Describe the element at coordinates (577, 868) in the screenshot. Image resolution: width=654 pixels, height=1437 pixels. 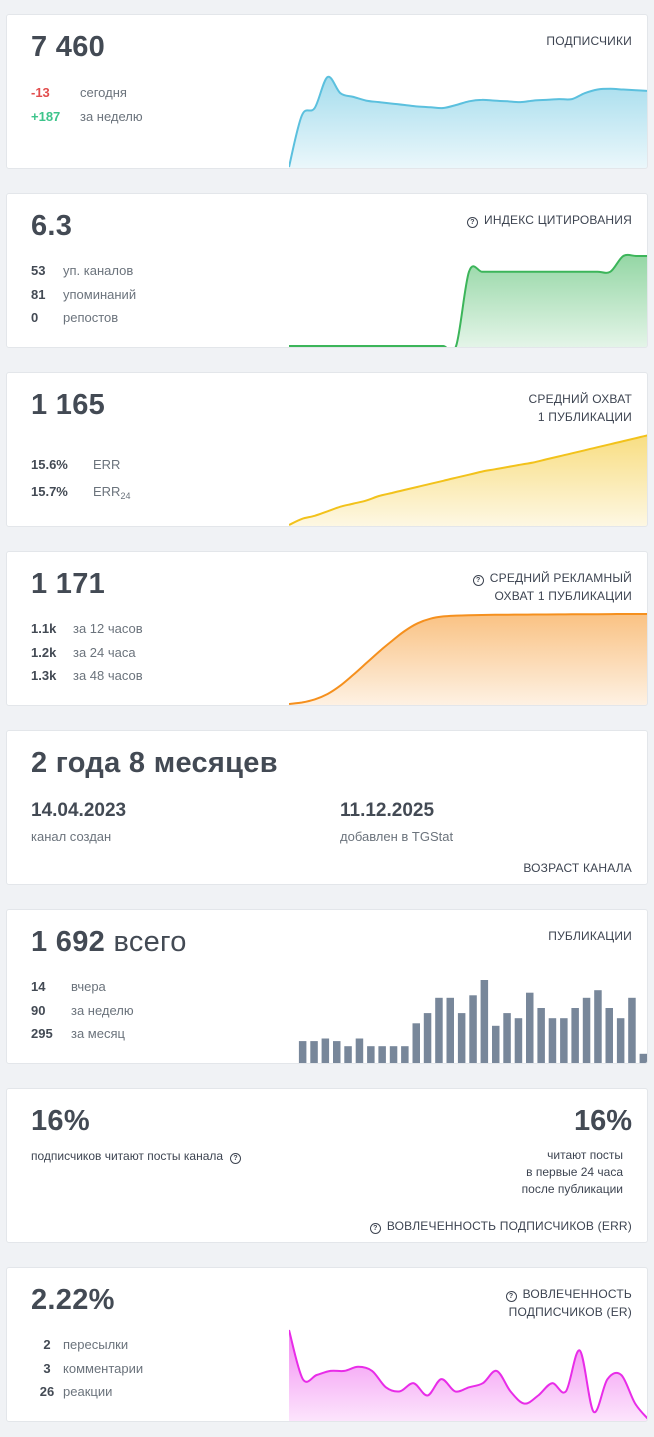
I see `age-title: ВОЗРАСТ КАНАЛА` at that location.